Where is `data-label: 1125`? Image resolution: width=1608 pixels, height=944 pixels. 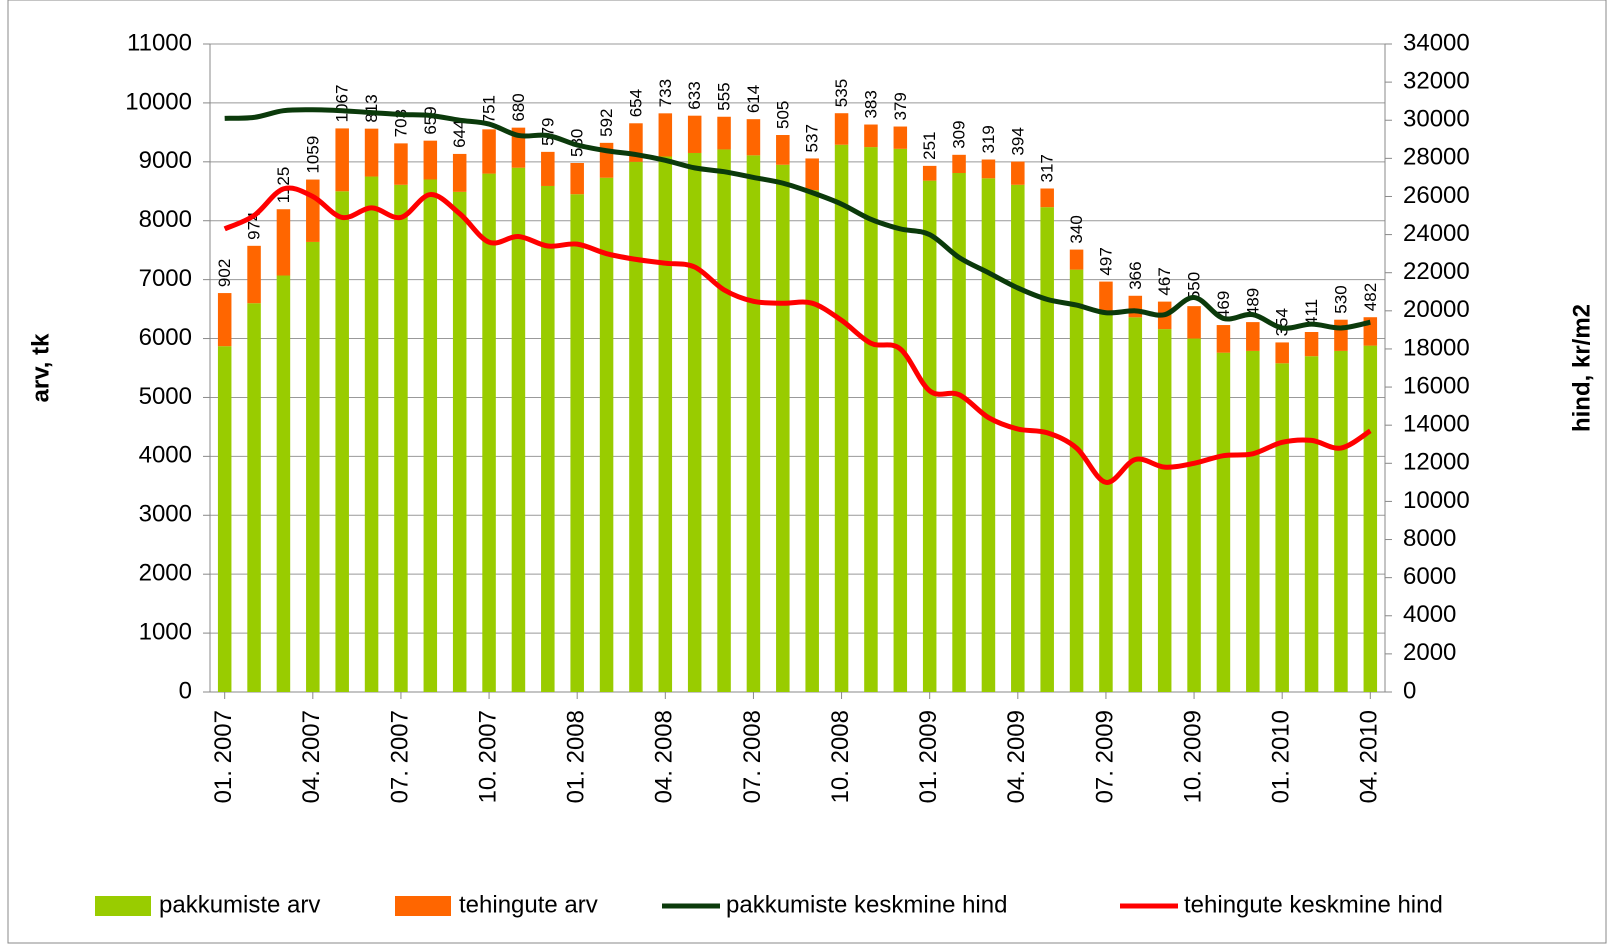
data-label: 1125 is located at coordinates (283, 185).